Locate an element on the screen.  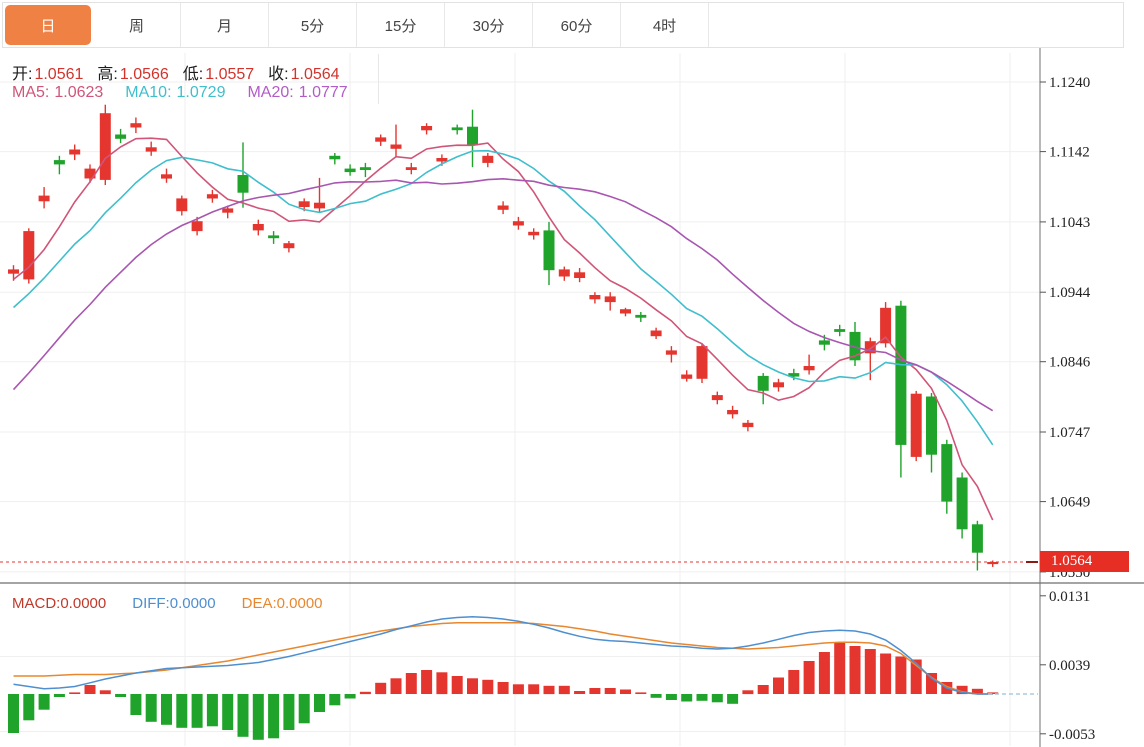
tab-week: 周 is located at coordinates (137, 25).